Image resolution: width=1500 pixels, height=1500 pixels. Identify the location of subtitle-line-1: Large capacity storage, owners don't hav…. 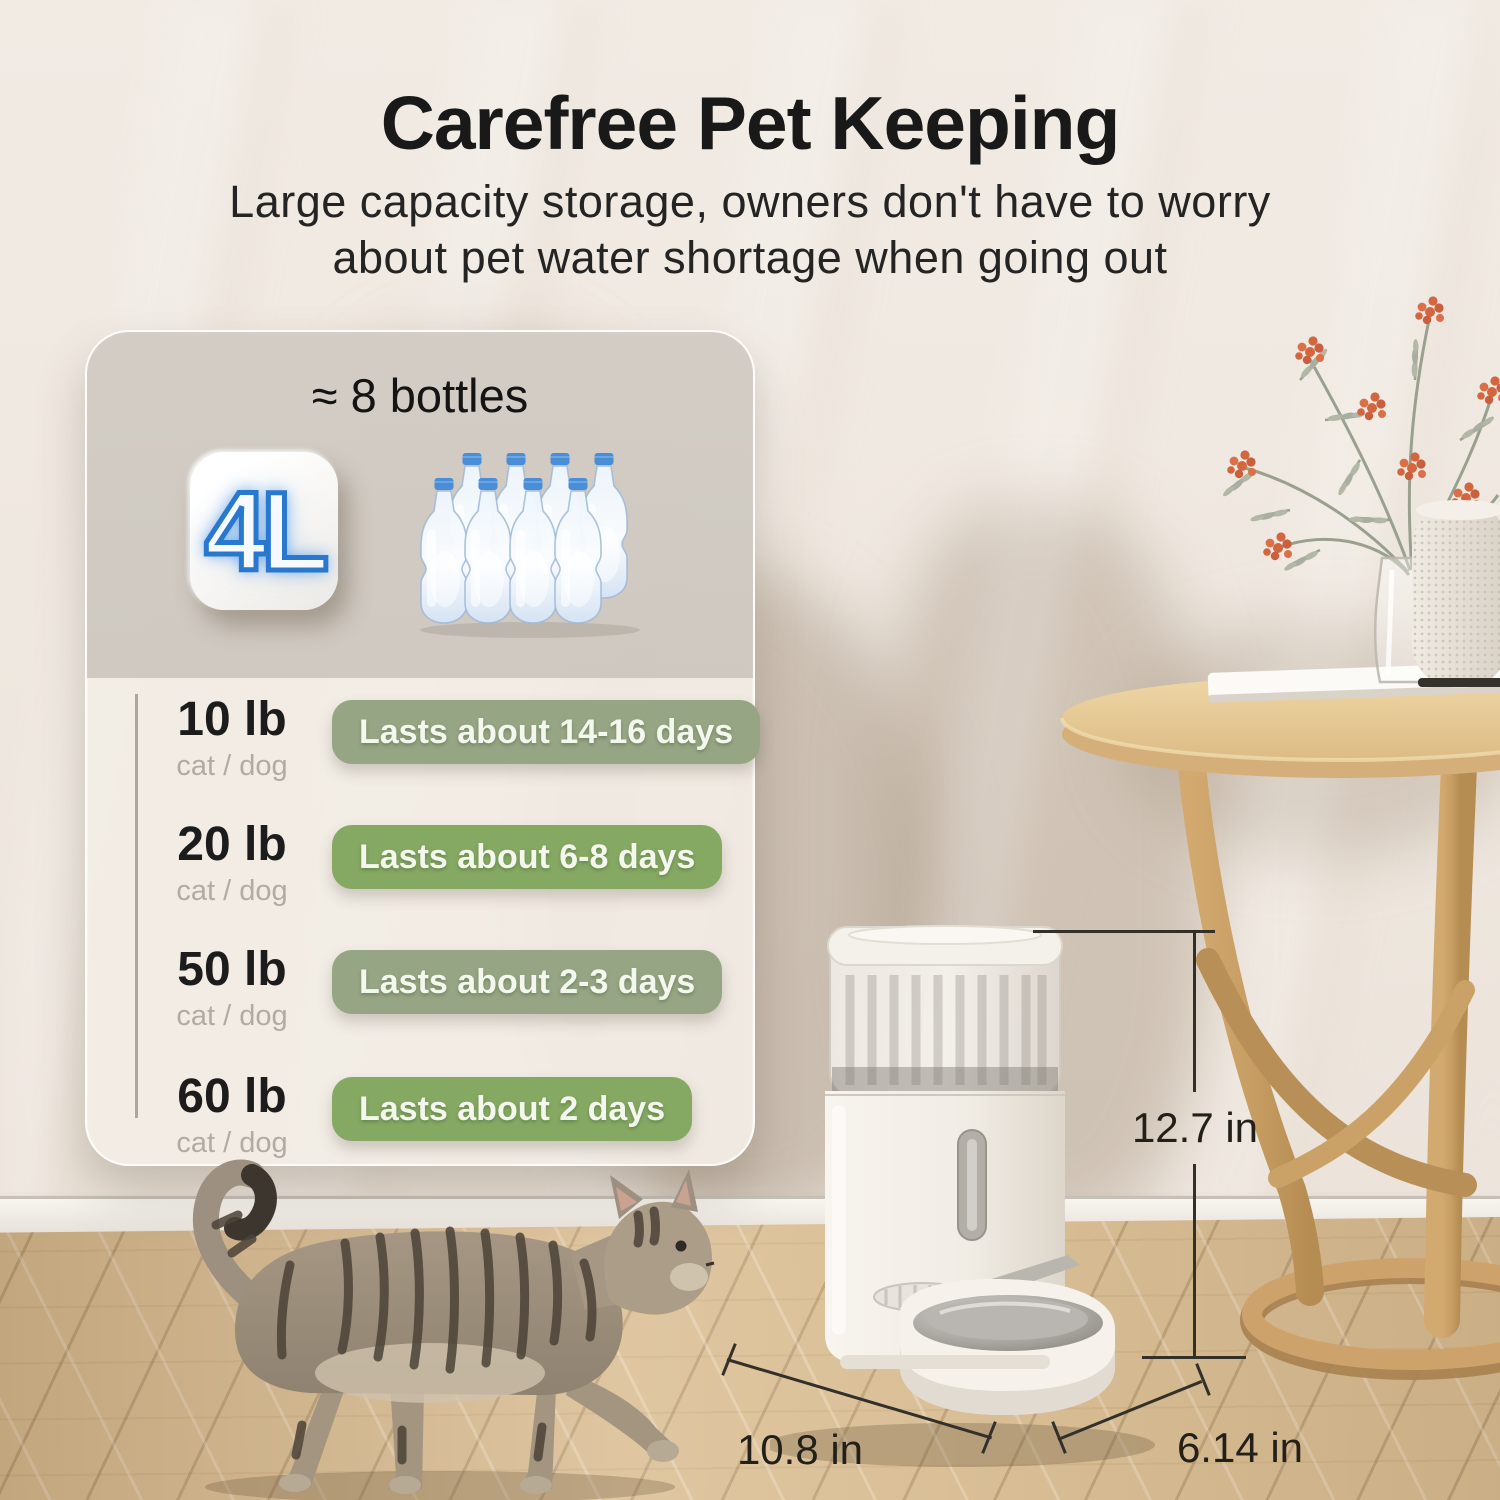
(750, 201).